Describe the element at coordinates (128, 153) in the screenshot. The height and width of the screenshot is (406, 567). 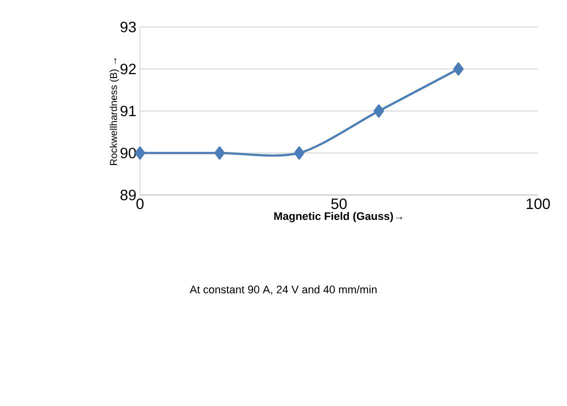
I see `y-tick-label: 90` at that location.